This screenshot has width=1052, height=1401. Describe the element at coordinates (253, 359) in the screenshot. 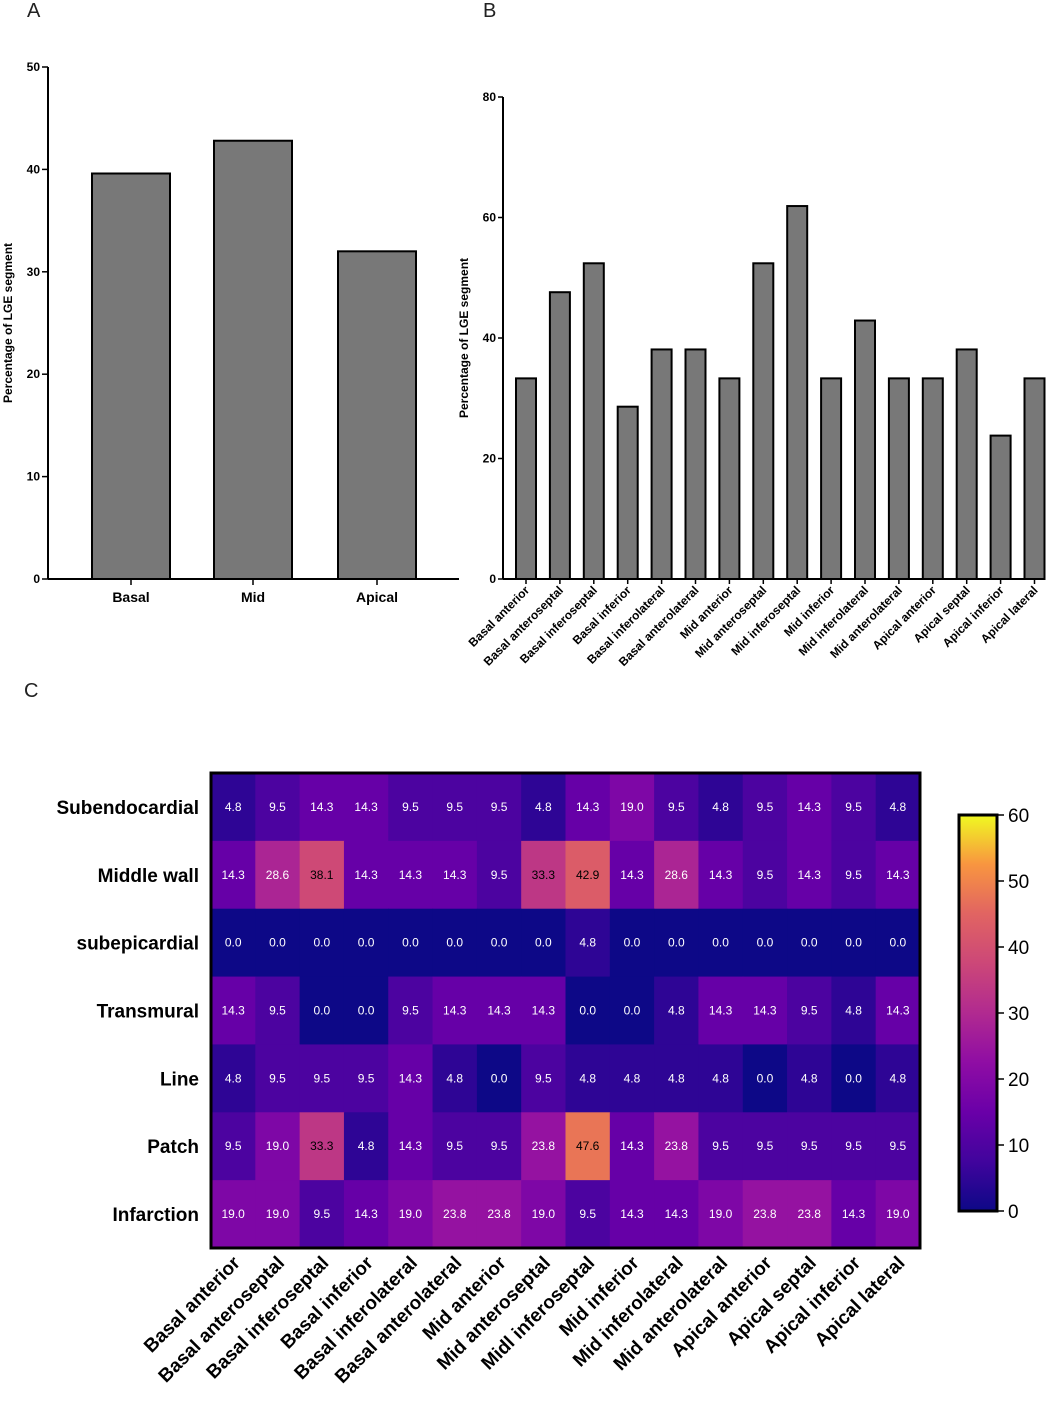

I see `bar-a-mid` at that location.